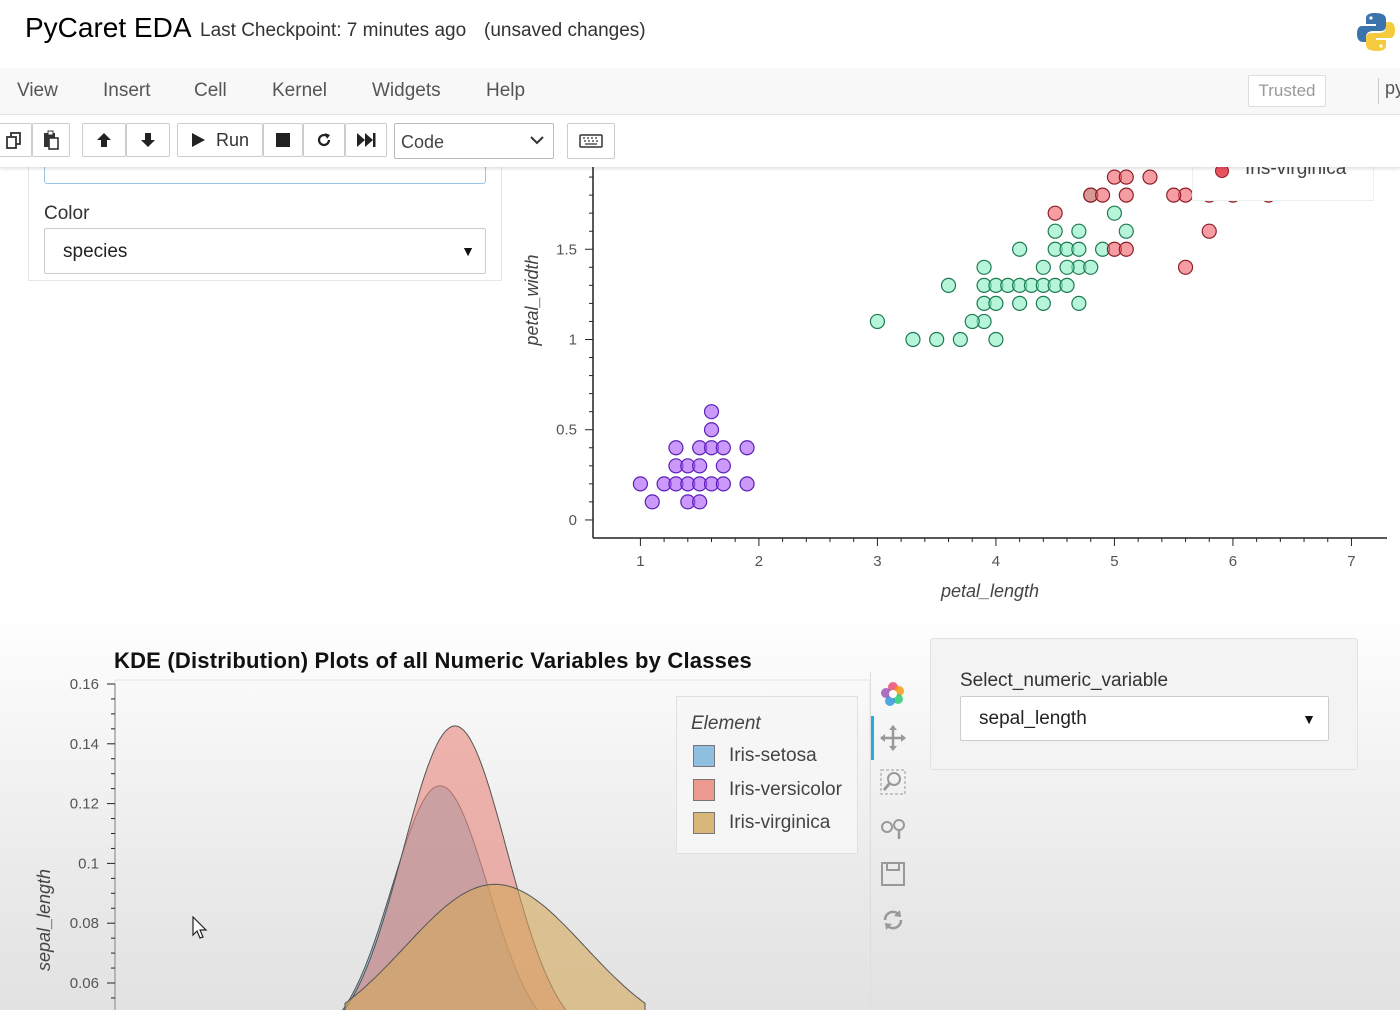 Image resolution: width=1400 pixels, height=1010 pixels. I want to click on x-axis-label: petal_length, so click(989, 591).